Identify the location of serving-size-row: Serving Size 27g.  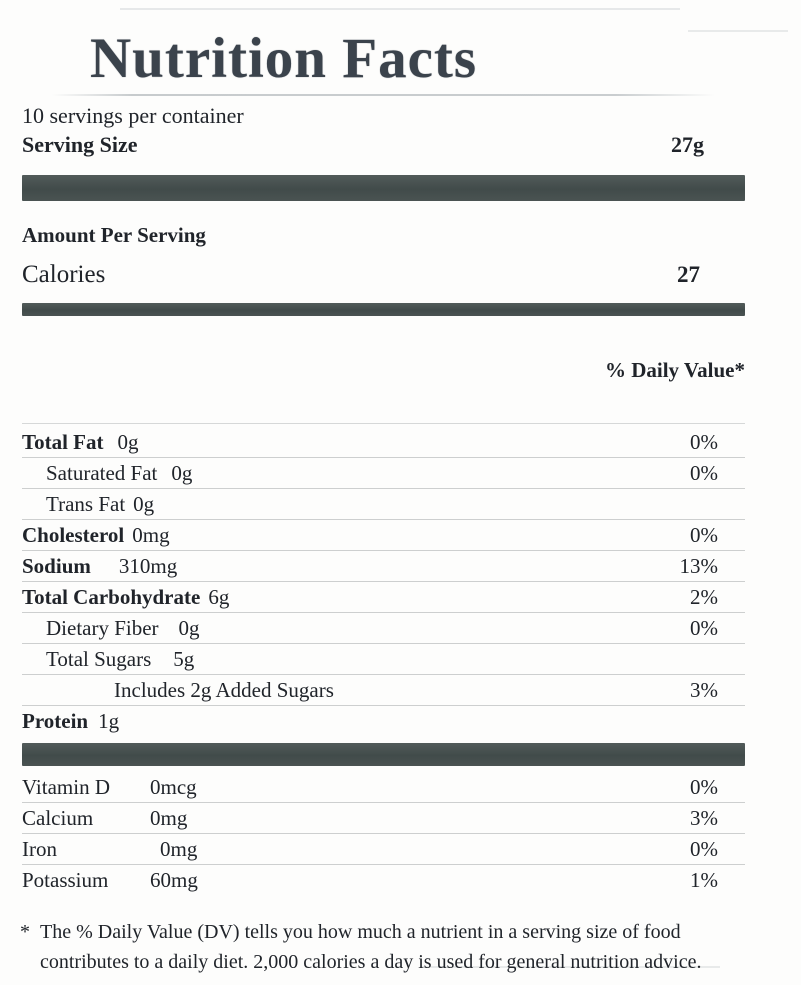
(383, 145).